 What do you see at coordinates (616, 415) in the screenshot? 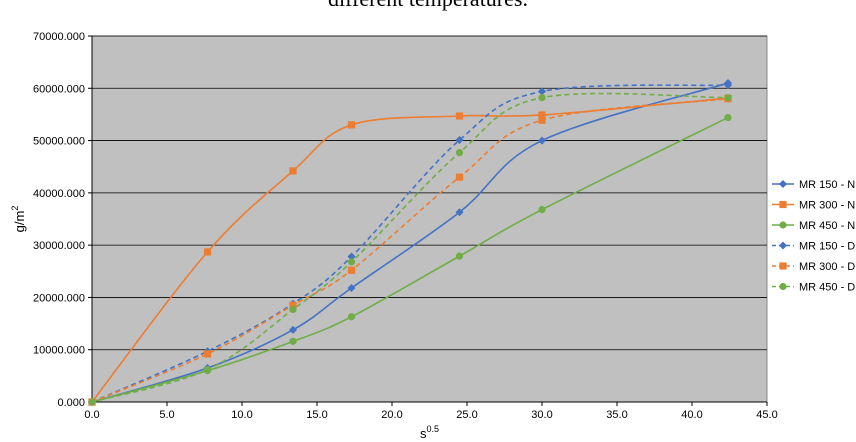
I see `x-tick-label: 35.0` at bounding box center [616, 415].